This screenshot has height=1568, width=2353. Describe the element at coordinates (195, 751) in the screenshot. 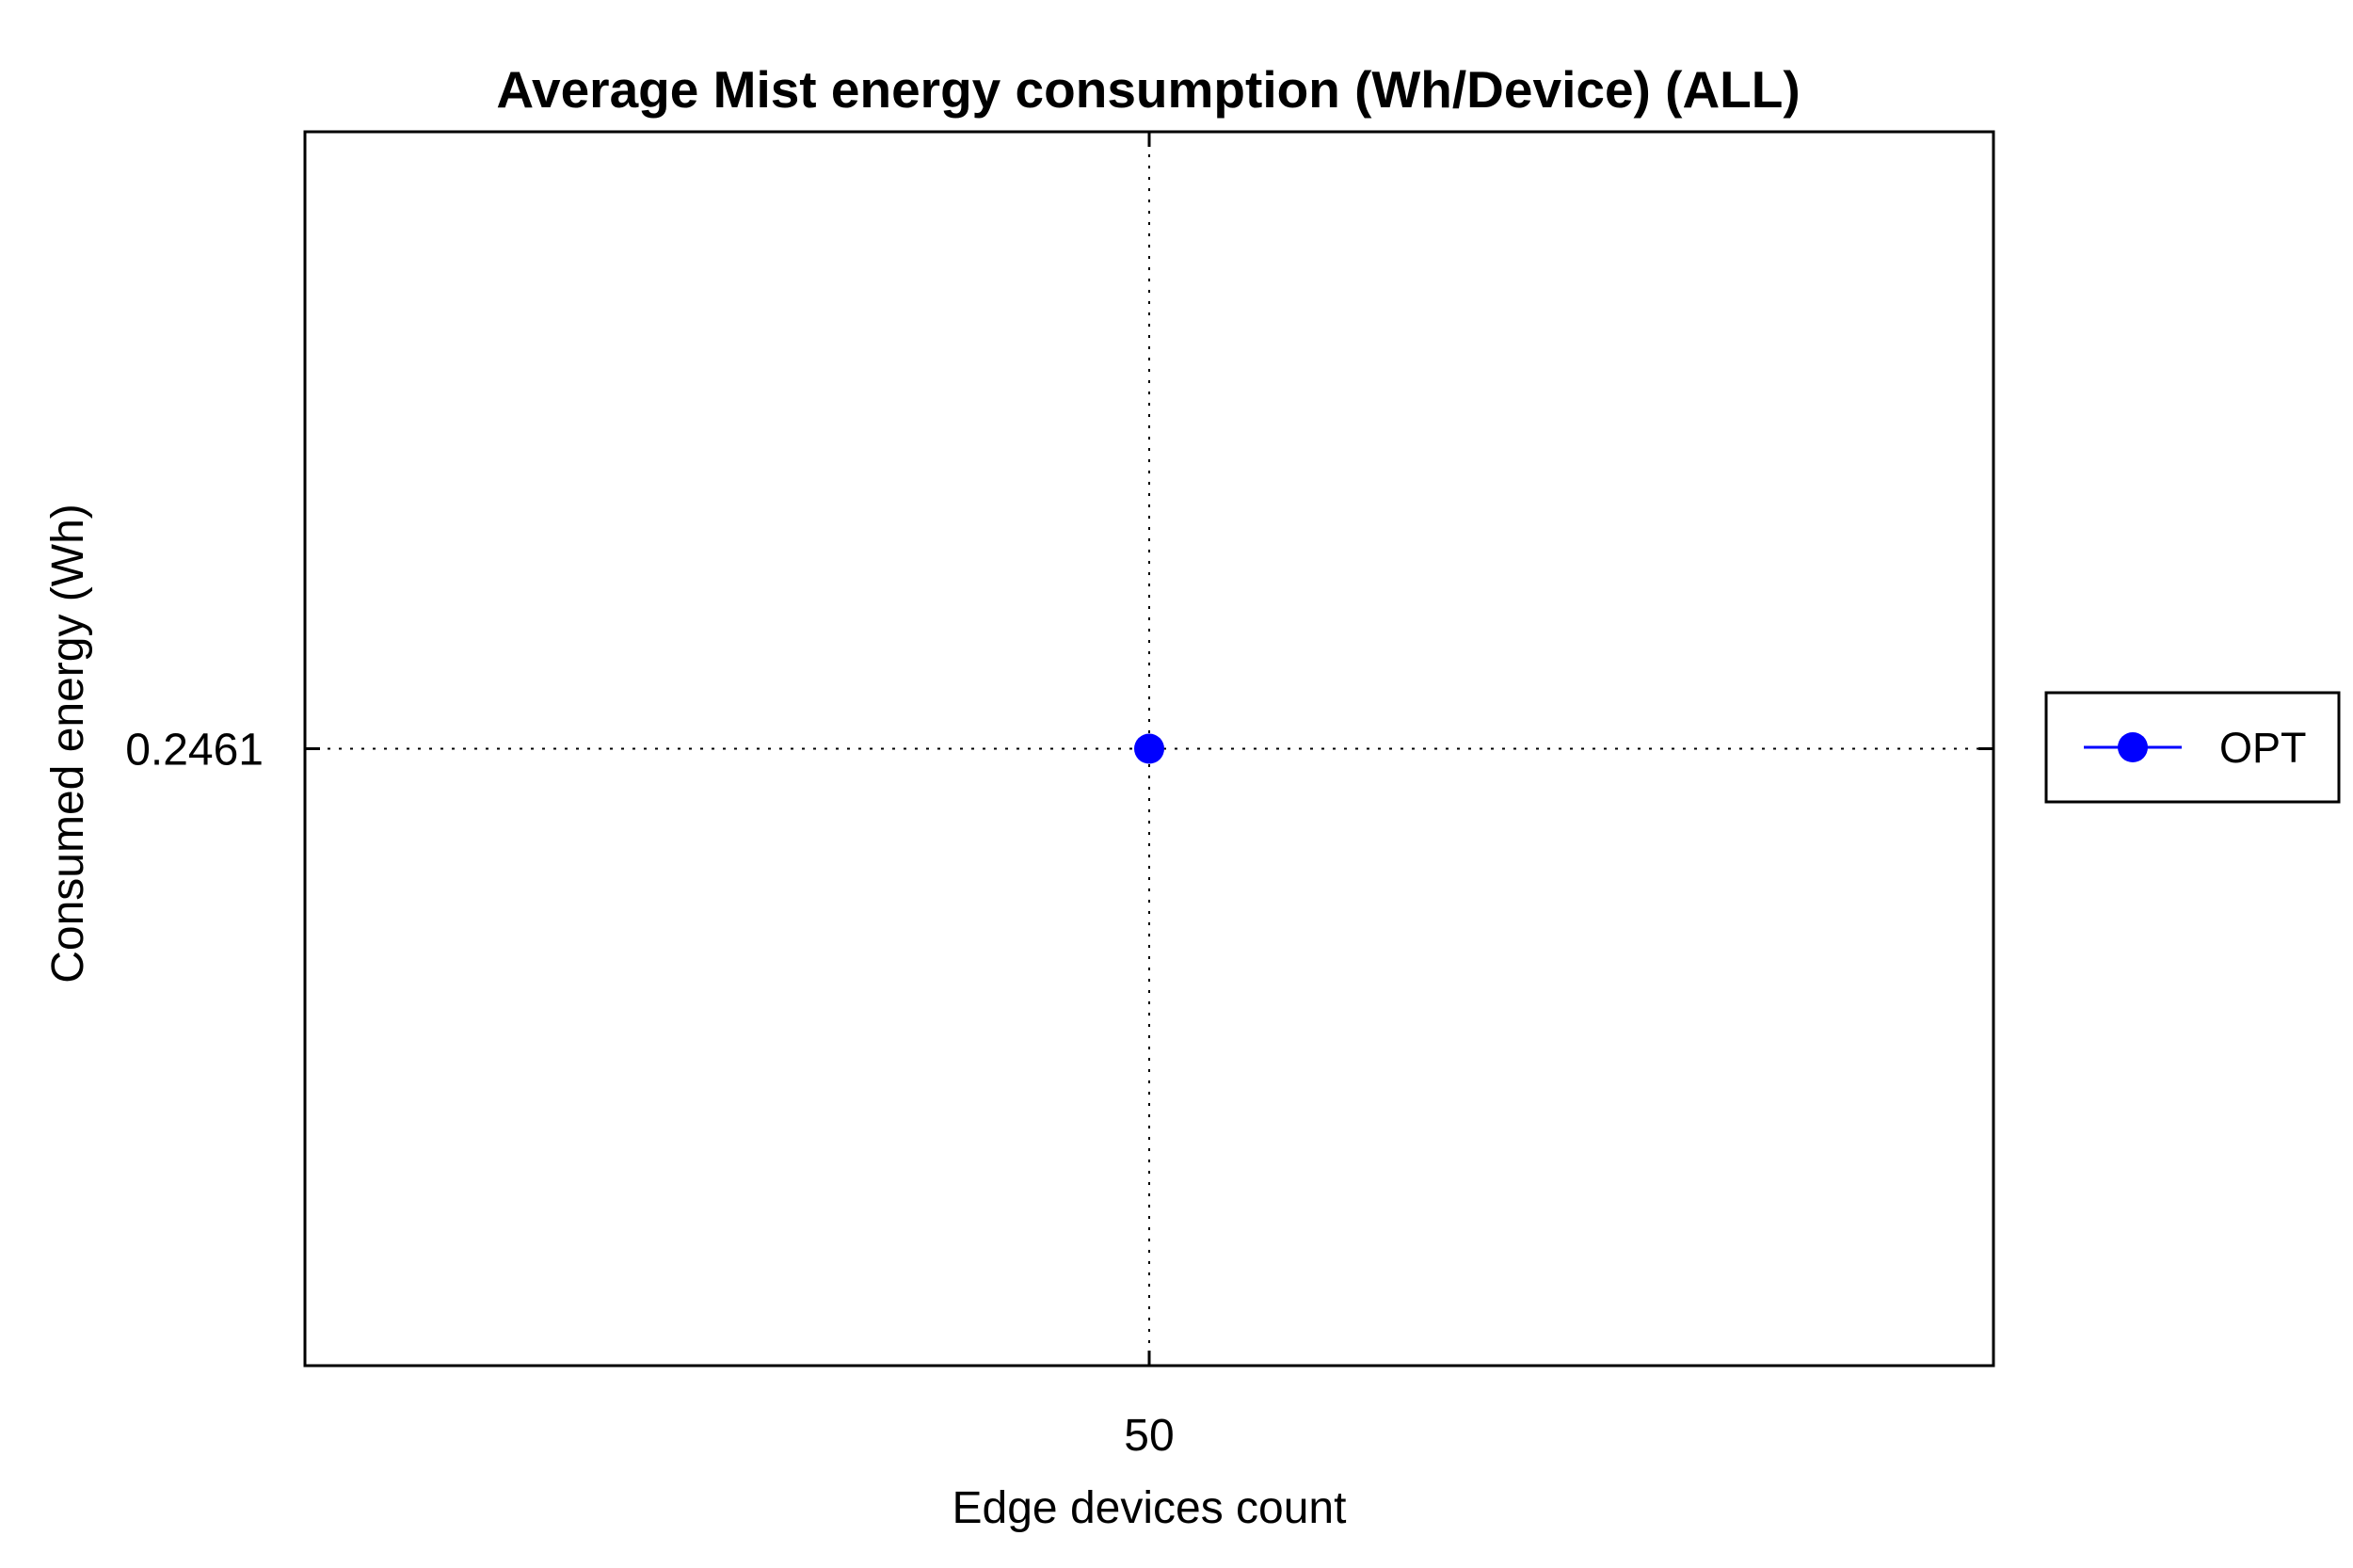

I see `y-tick-label: 0.2461` at that location.